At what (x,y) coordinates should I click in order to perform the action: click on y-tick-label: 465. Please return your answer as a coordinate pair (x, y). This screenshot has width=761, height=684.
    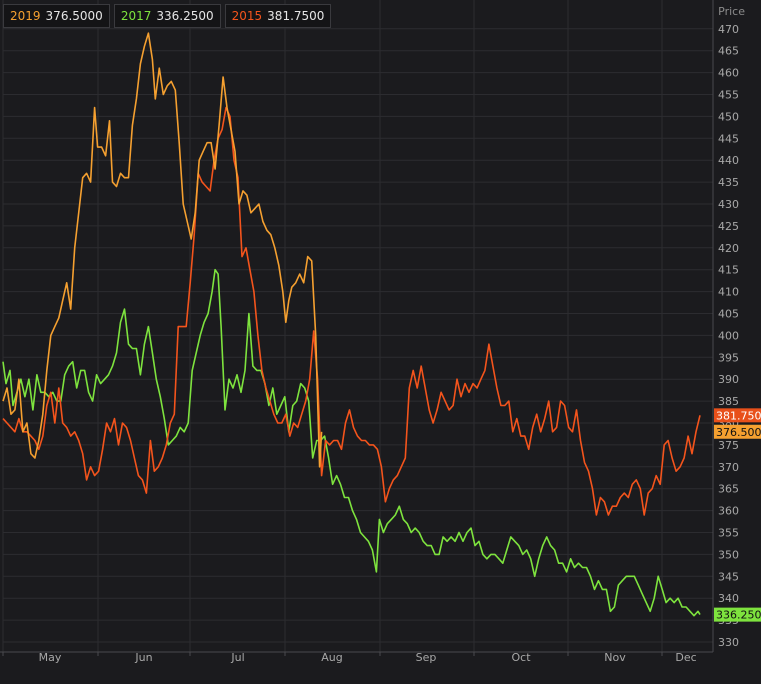
    Looking at the image, I should click on (728, 51).